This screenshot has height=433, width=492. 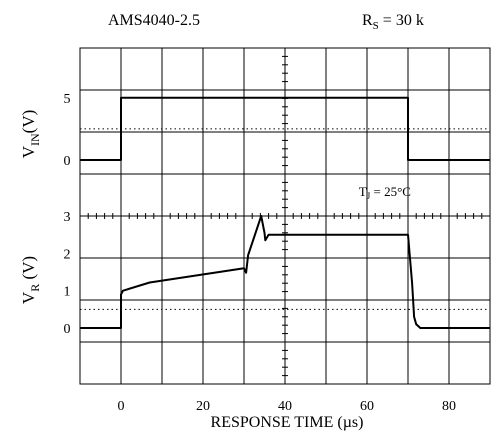 I want to click on vr-axis-label: VR (V), so click(x=30, y=280).